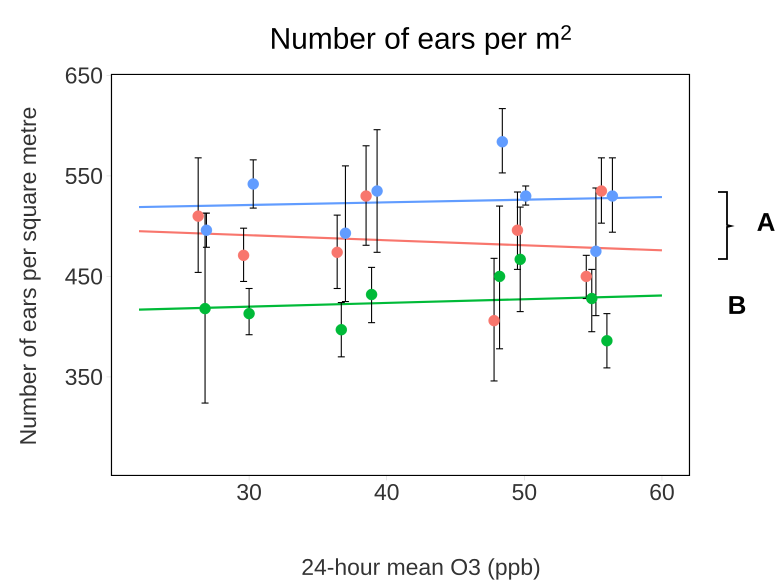 The height and width of the screenshot is (587, 778). I want to click on y-axis-title: Number of ears per square metre, so click(30, 276).